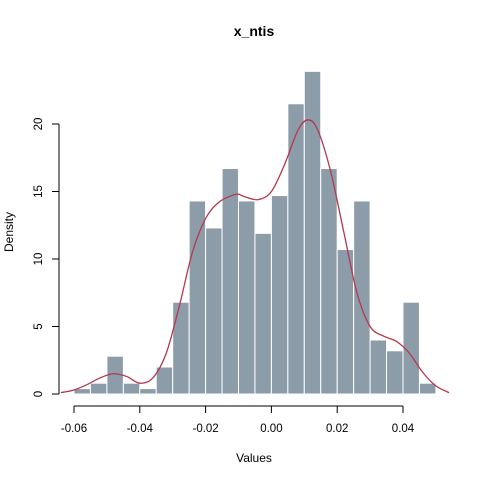  I want to click on y-tick-label: 20, so click(39, 124).